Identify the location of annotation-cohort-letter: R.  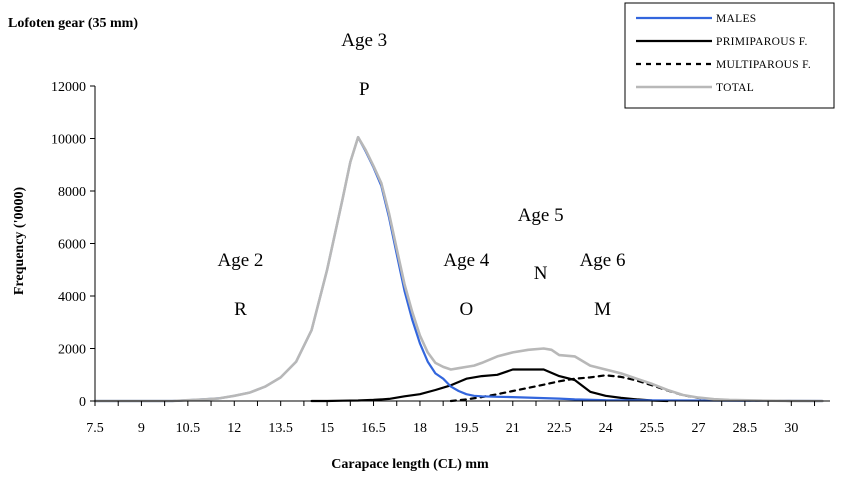
(240, 309).